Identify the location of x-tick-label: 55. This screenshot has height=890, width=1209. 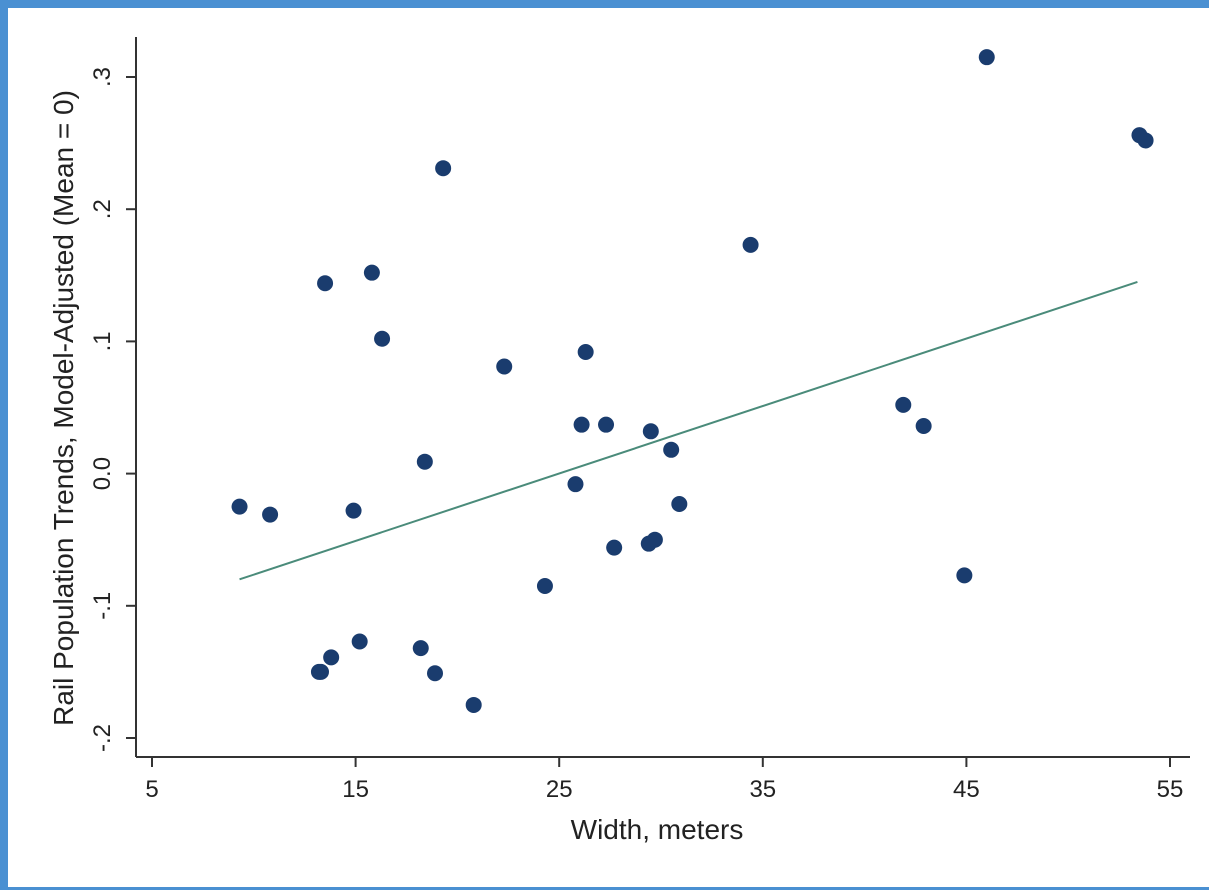
(1170, 789).